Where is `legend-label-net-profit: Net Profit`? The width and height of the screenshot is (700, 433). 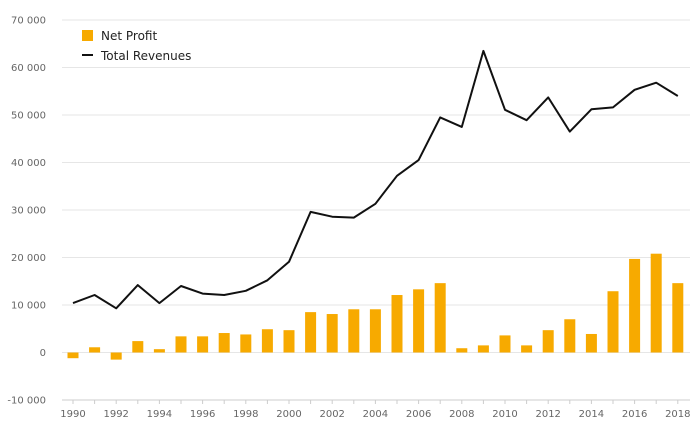
legend-label-net-profit: Net Profit is located at coordinates (129, 36).